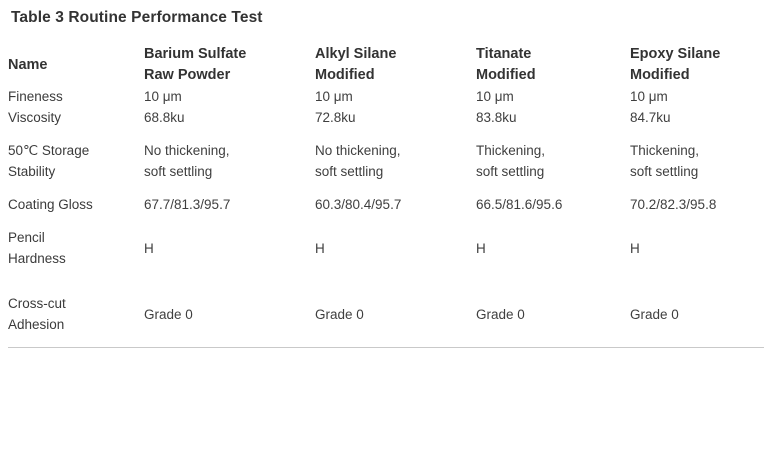  Describe the element at coordinates (358, 204) in the screenshot. I see `cell-text-line: 60.3/80.4/95.7` at that location.